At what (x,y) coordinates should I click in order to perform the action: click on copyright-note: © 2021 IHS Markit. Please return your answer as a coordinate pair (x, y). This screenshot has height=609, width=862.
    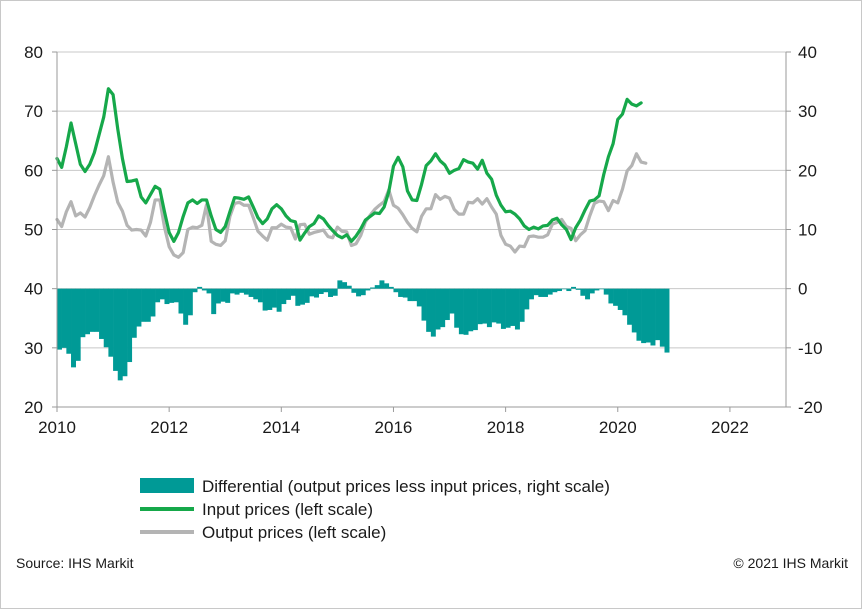
    Looking at the image, I should click on (790, 563).